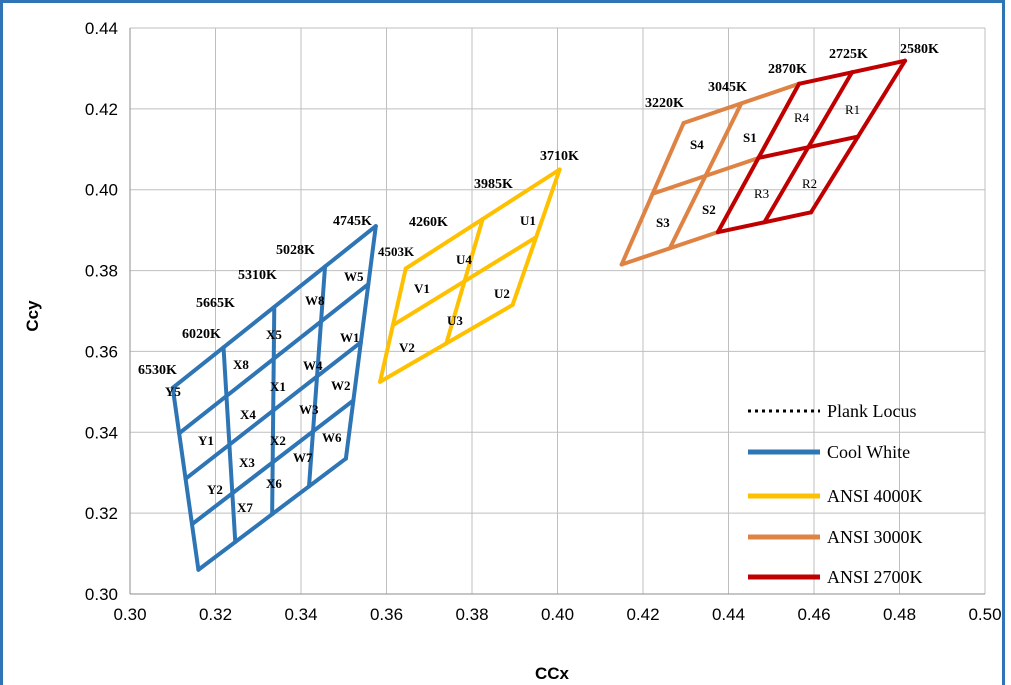 The image size is (1011, 685). Describe the element at coordinates (206, 440) in the screenshot. I see `bin-label: Y1` at that location.